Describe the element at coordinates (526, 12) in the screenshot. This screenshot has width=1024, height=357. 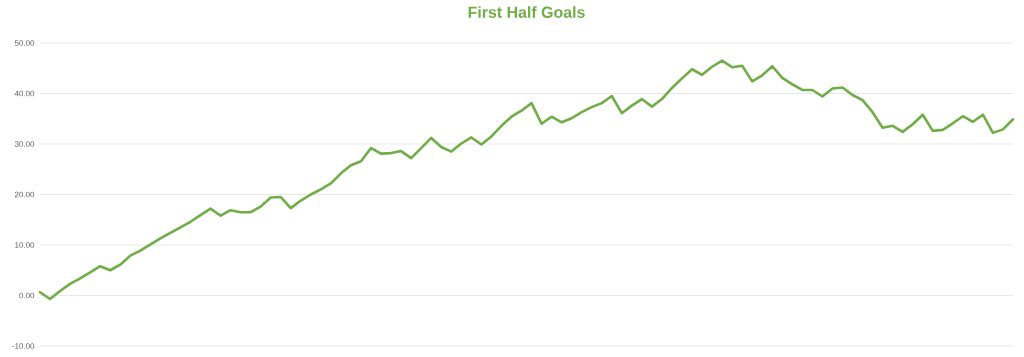
I see `chart-title: First Half Goals` at that location.